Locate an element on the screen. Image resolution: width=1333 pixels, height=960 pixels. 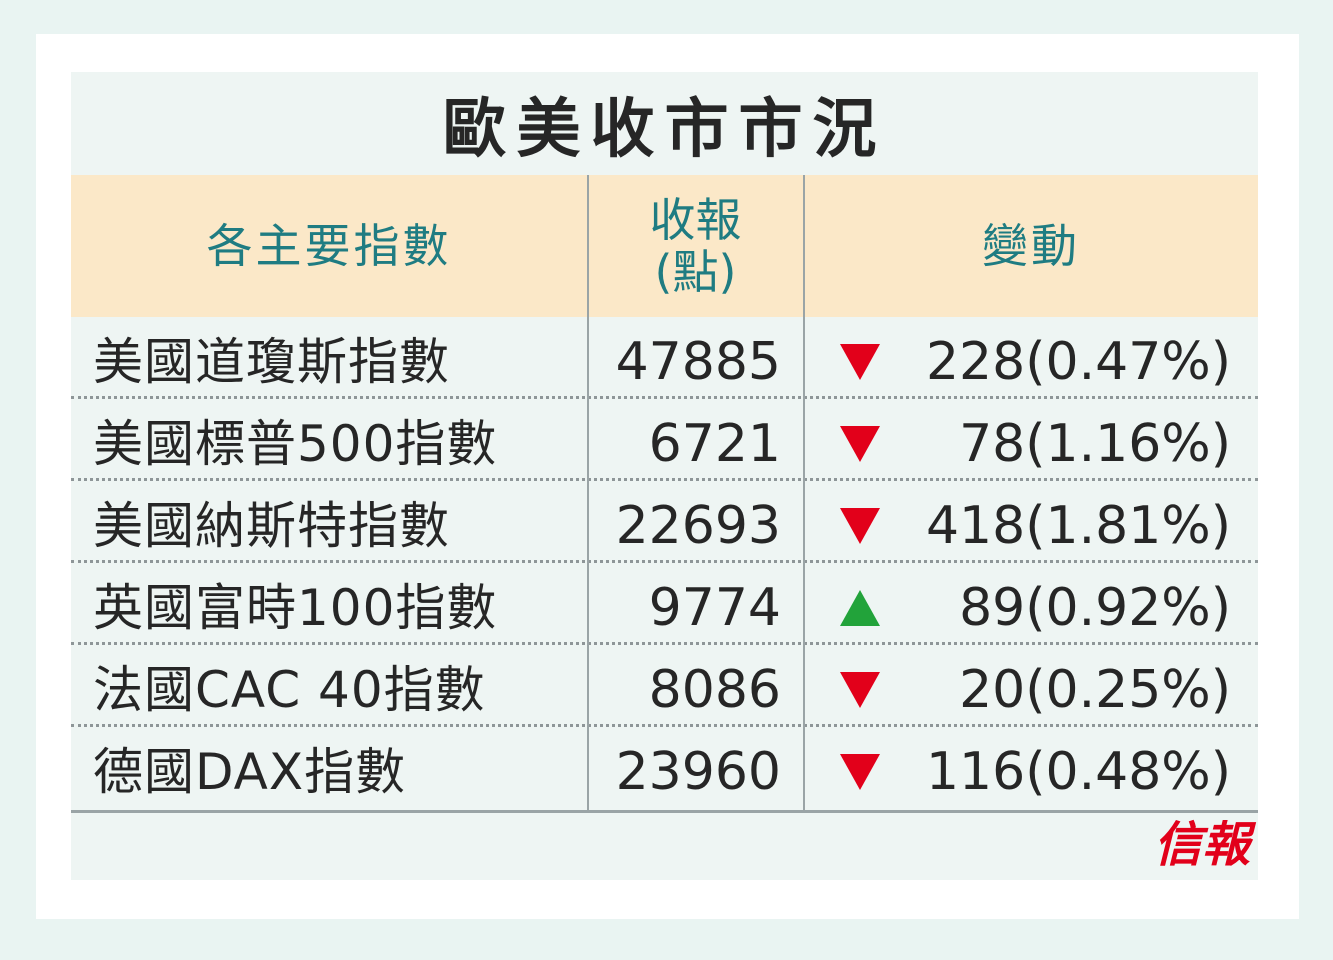
index-name: 德國DAX指數 is located at coordinates (250, 772).